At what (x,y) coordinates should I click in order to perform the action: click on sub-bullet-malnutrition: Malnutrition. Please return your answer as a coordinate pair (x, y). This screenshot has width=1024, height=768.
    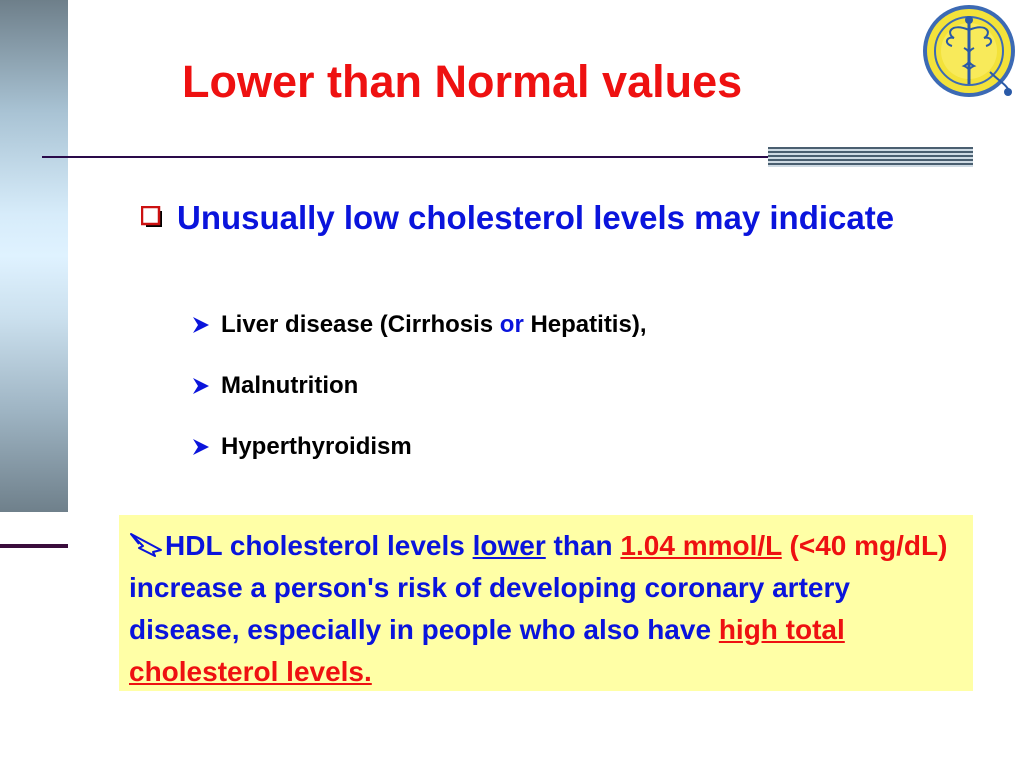
    Looking at the image, I should click on (275, 386).